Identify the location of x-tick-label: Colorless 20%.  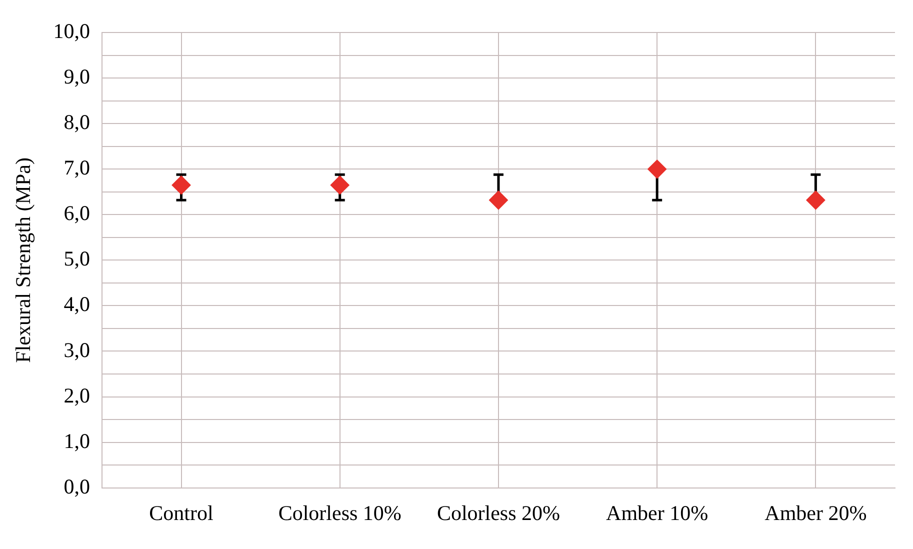
(498, 512).